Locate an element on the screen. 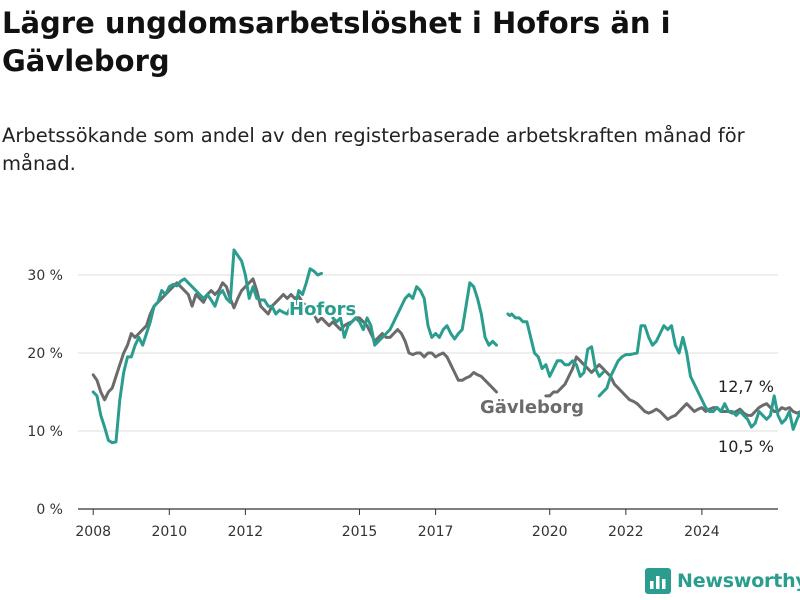  y-tick-label: 30 % is located at coordinates (45, 276).